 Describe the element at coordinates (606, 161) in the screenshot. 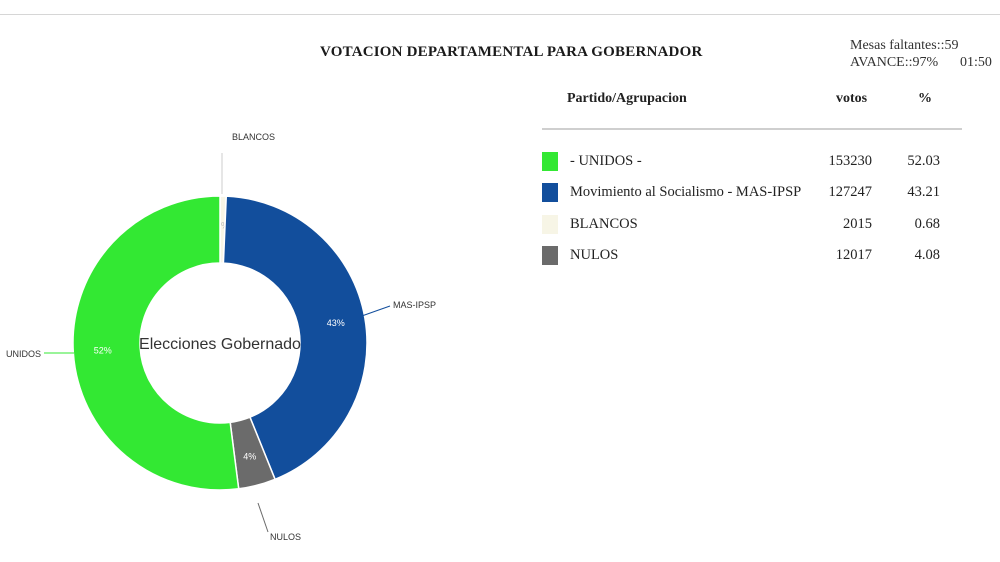

I see `legend-label: - UNIDOS -` at that location.